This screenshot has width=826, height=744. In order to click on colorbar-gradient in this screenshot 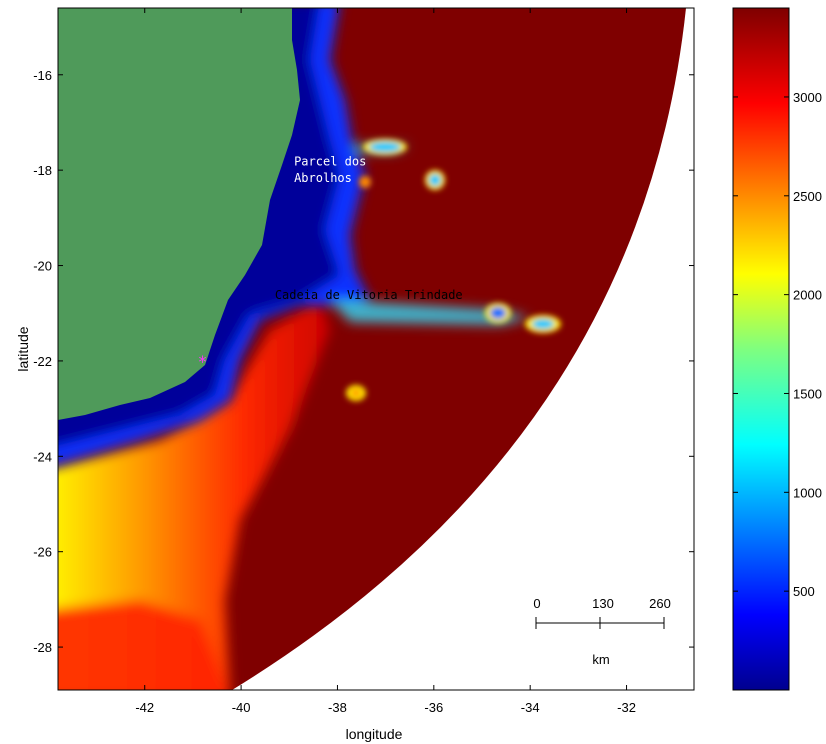, I will do `click(761, 349)`.